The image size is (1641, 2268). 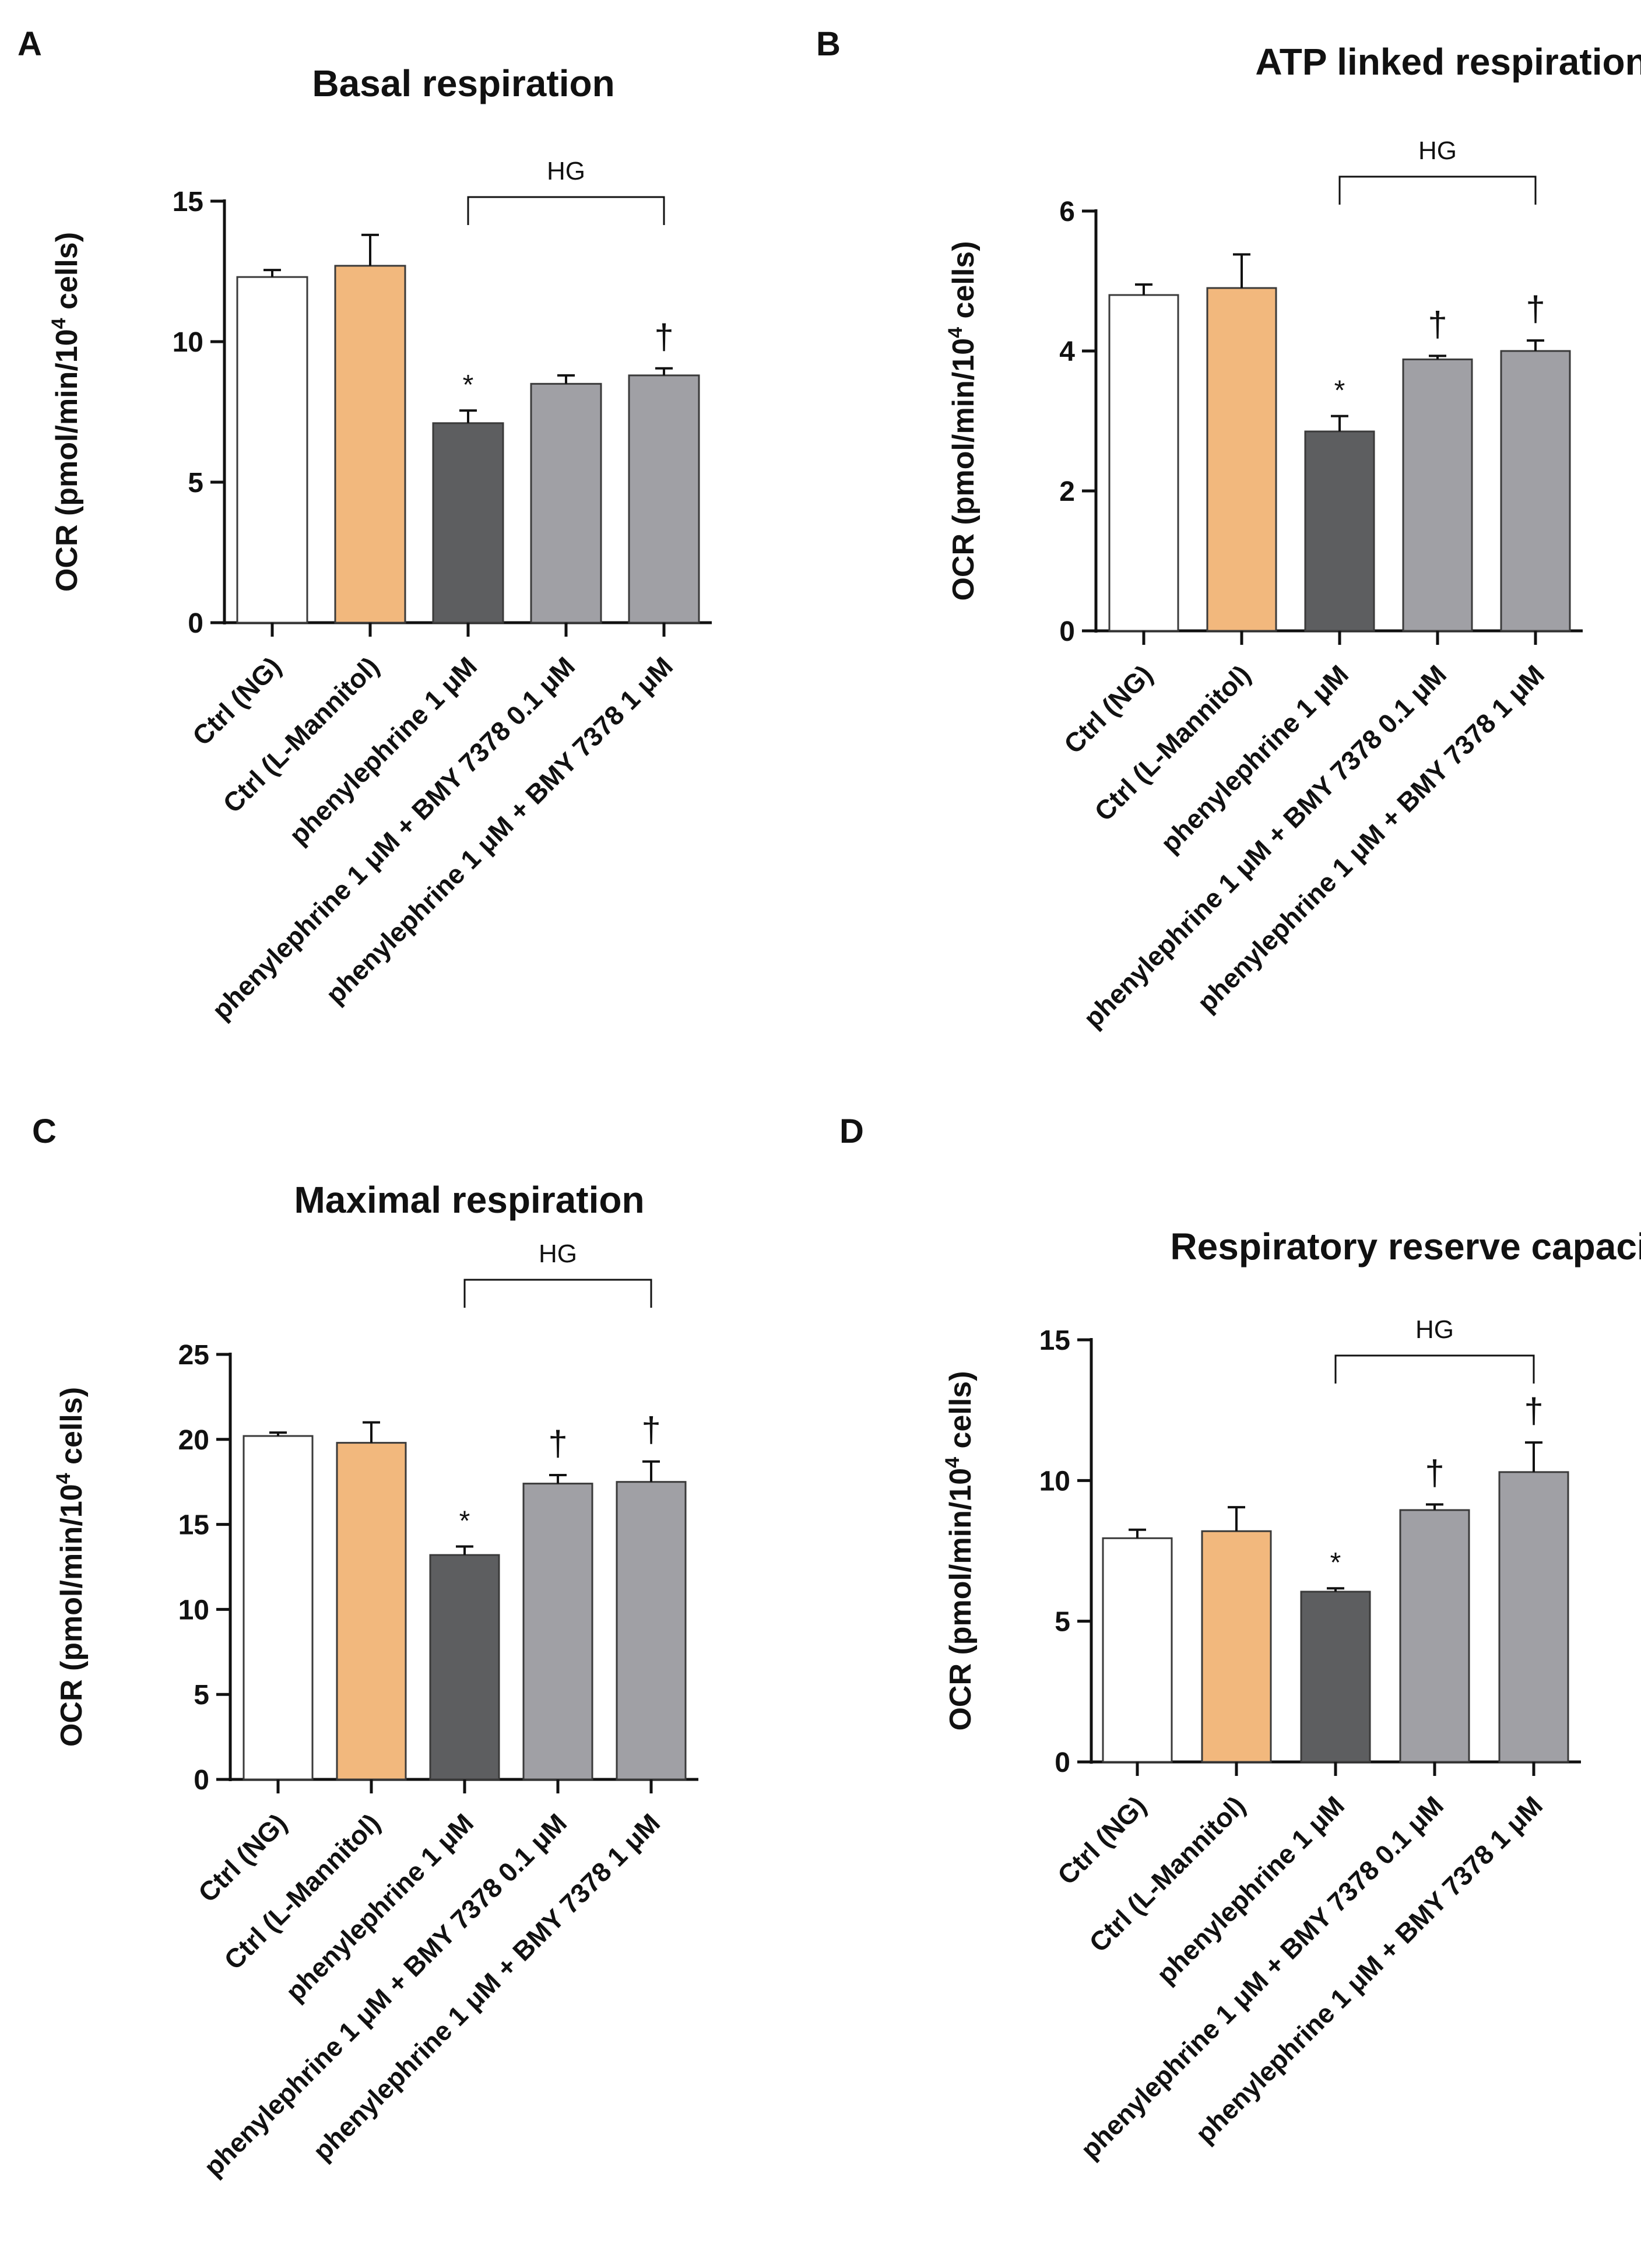 What do you see at coordinates (44, 1131) in the screenshot?
I see `panel-label: C` at bounding box center [44, 1131].